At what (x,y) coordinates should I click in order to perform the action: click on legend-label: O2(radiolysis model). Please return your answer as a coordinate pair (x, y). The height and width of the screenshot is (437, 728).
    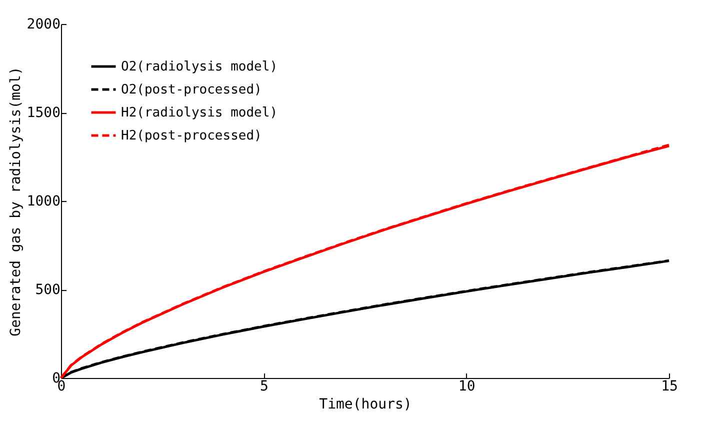
    Looking at the image, I should click on (199, 67).